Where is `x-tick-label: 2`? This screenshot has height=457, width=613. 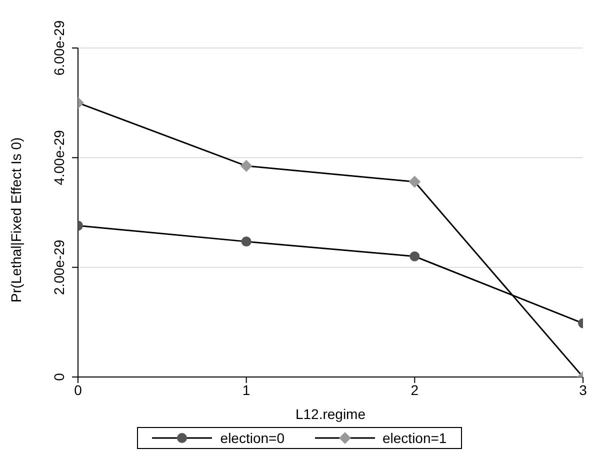
x-tick-label: 2 is located at coordinates (414, 390).